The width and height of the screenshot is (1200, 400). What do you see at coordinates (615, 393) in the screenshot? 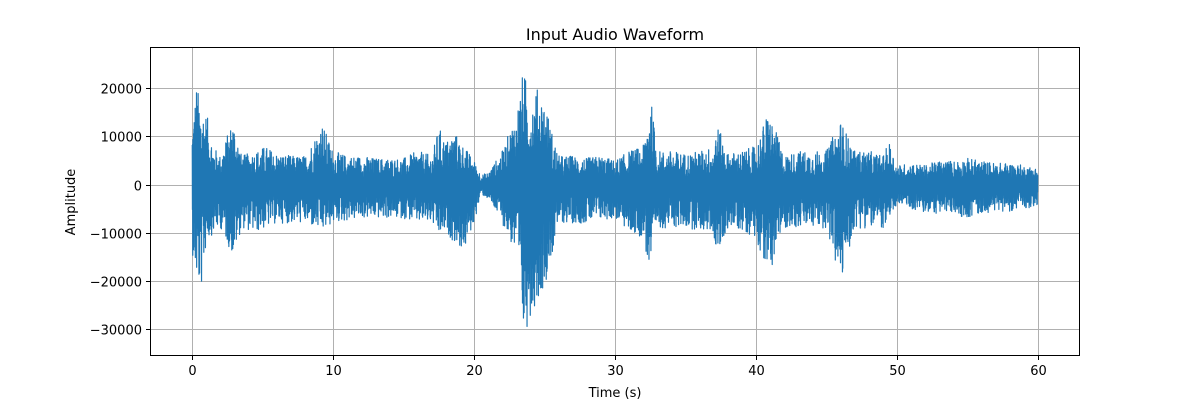
I see `x-axis-label: Time (s)` at bounding box center [615, 393].